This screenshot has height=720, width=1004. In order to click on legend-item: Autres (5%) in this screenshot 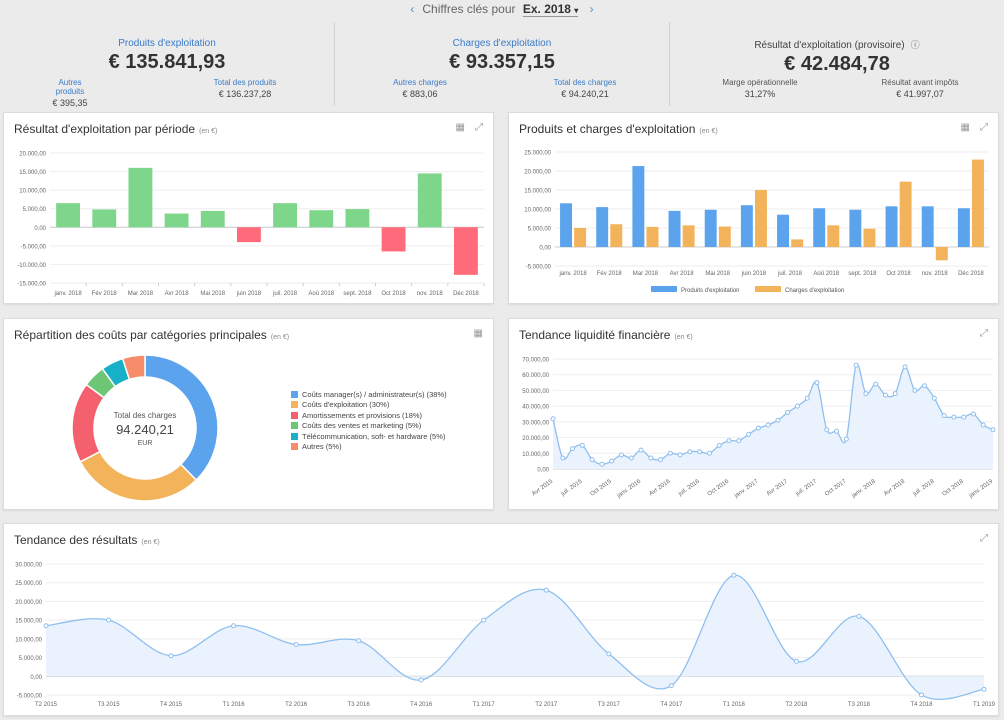, I will do `click(369, 447)`.